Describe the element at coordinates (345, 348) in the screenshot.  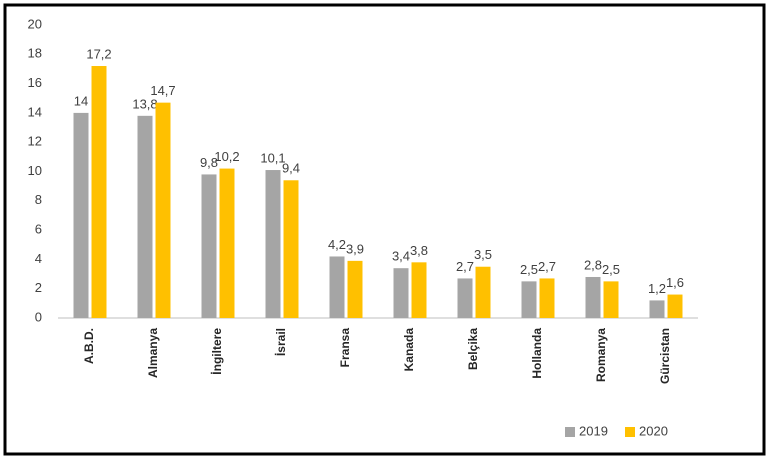
I see `x-tick-label: Fransa` at that location.